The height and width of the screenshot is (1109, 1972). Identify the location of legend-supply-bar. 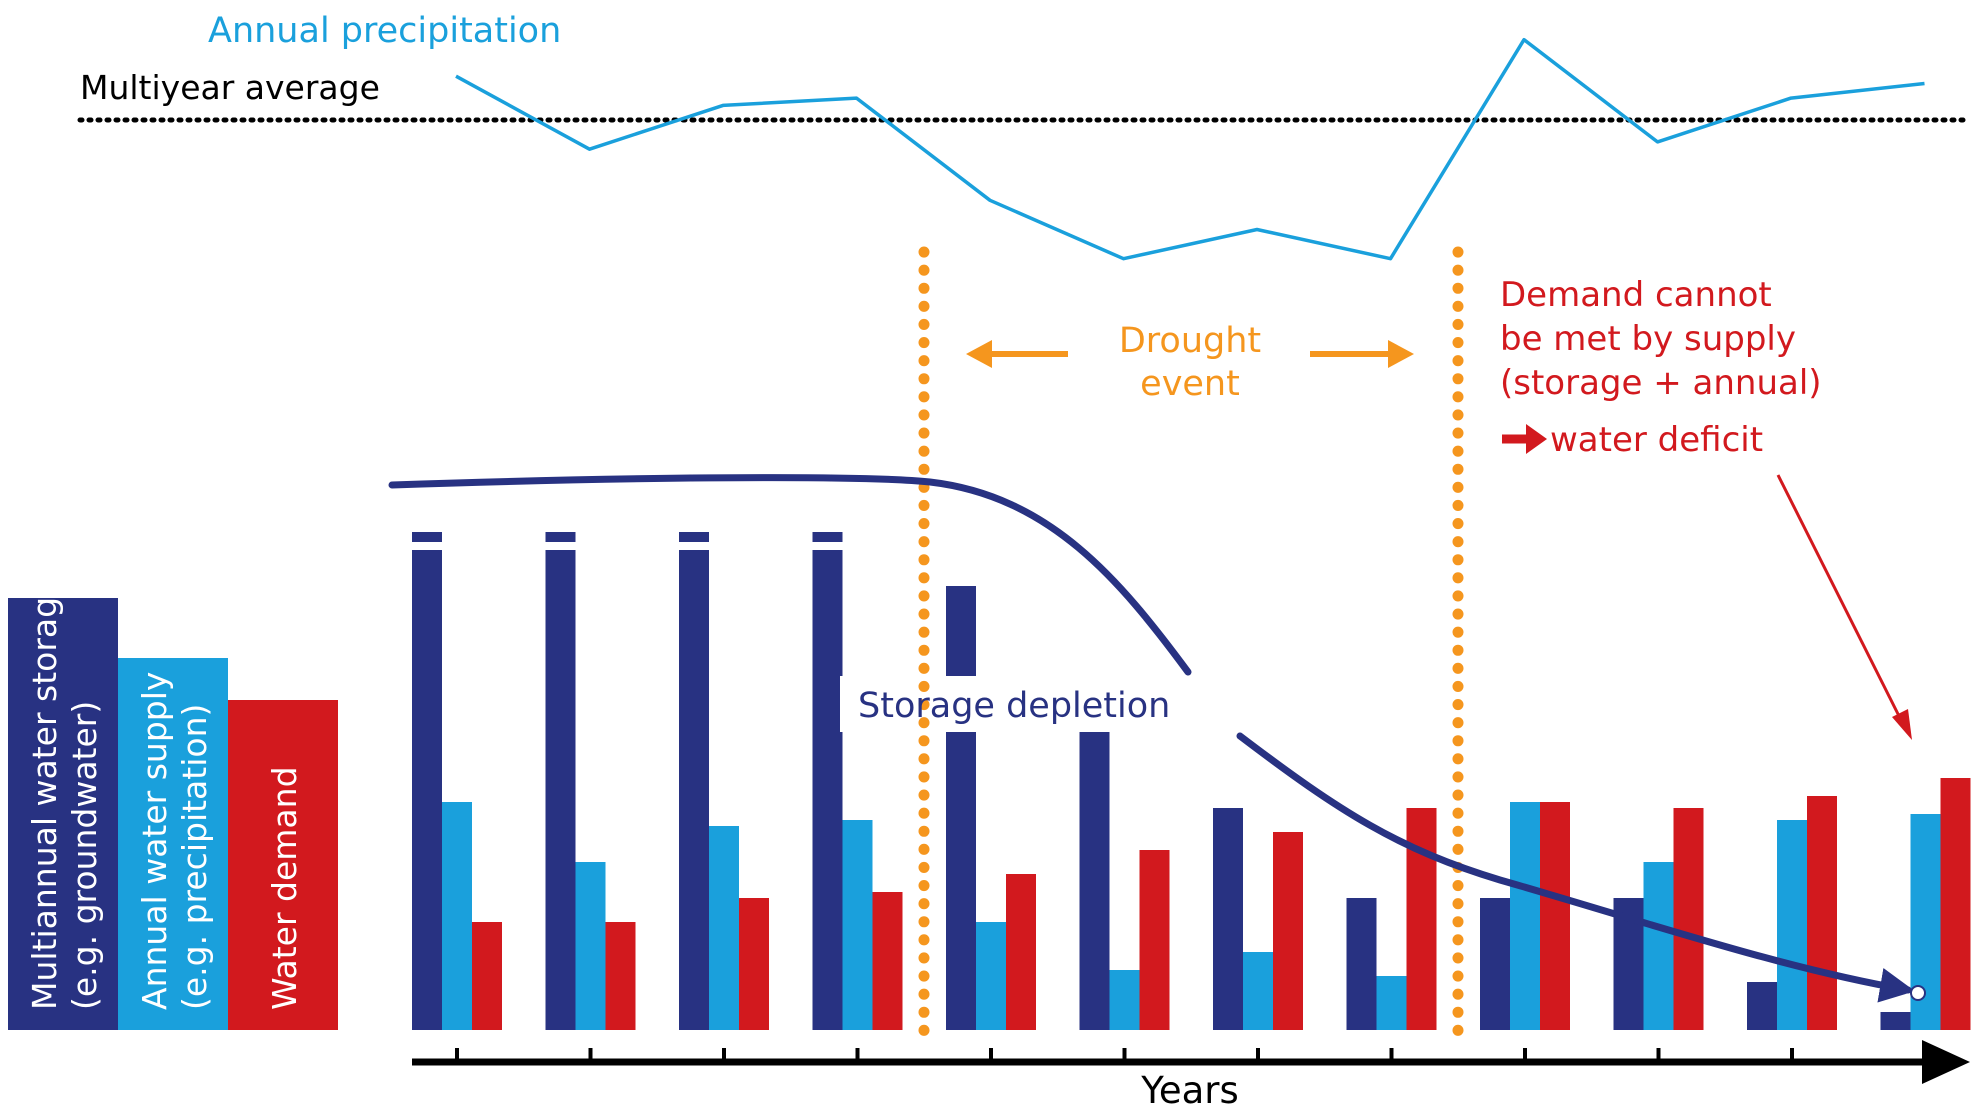
(173, 844).